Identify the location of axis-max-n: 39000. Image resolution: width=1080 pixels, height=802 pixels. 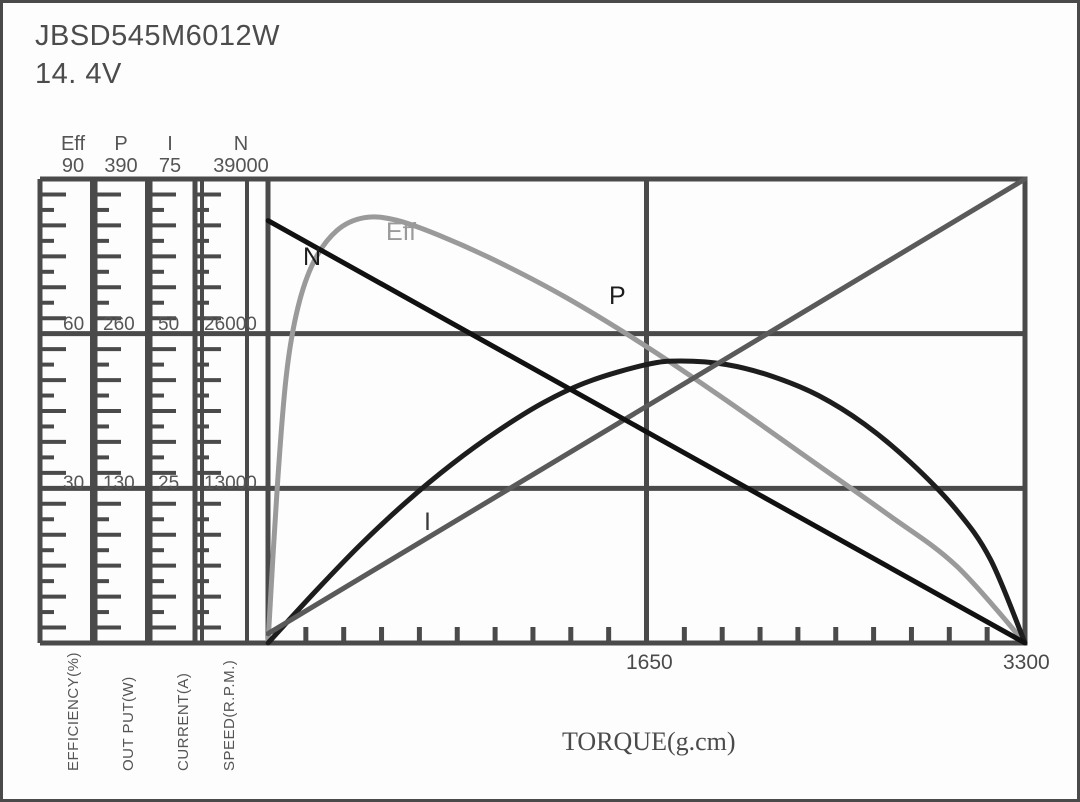
(241, 166).